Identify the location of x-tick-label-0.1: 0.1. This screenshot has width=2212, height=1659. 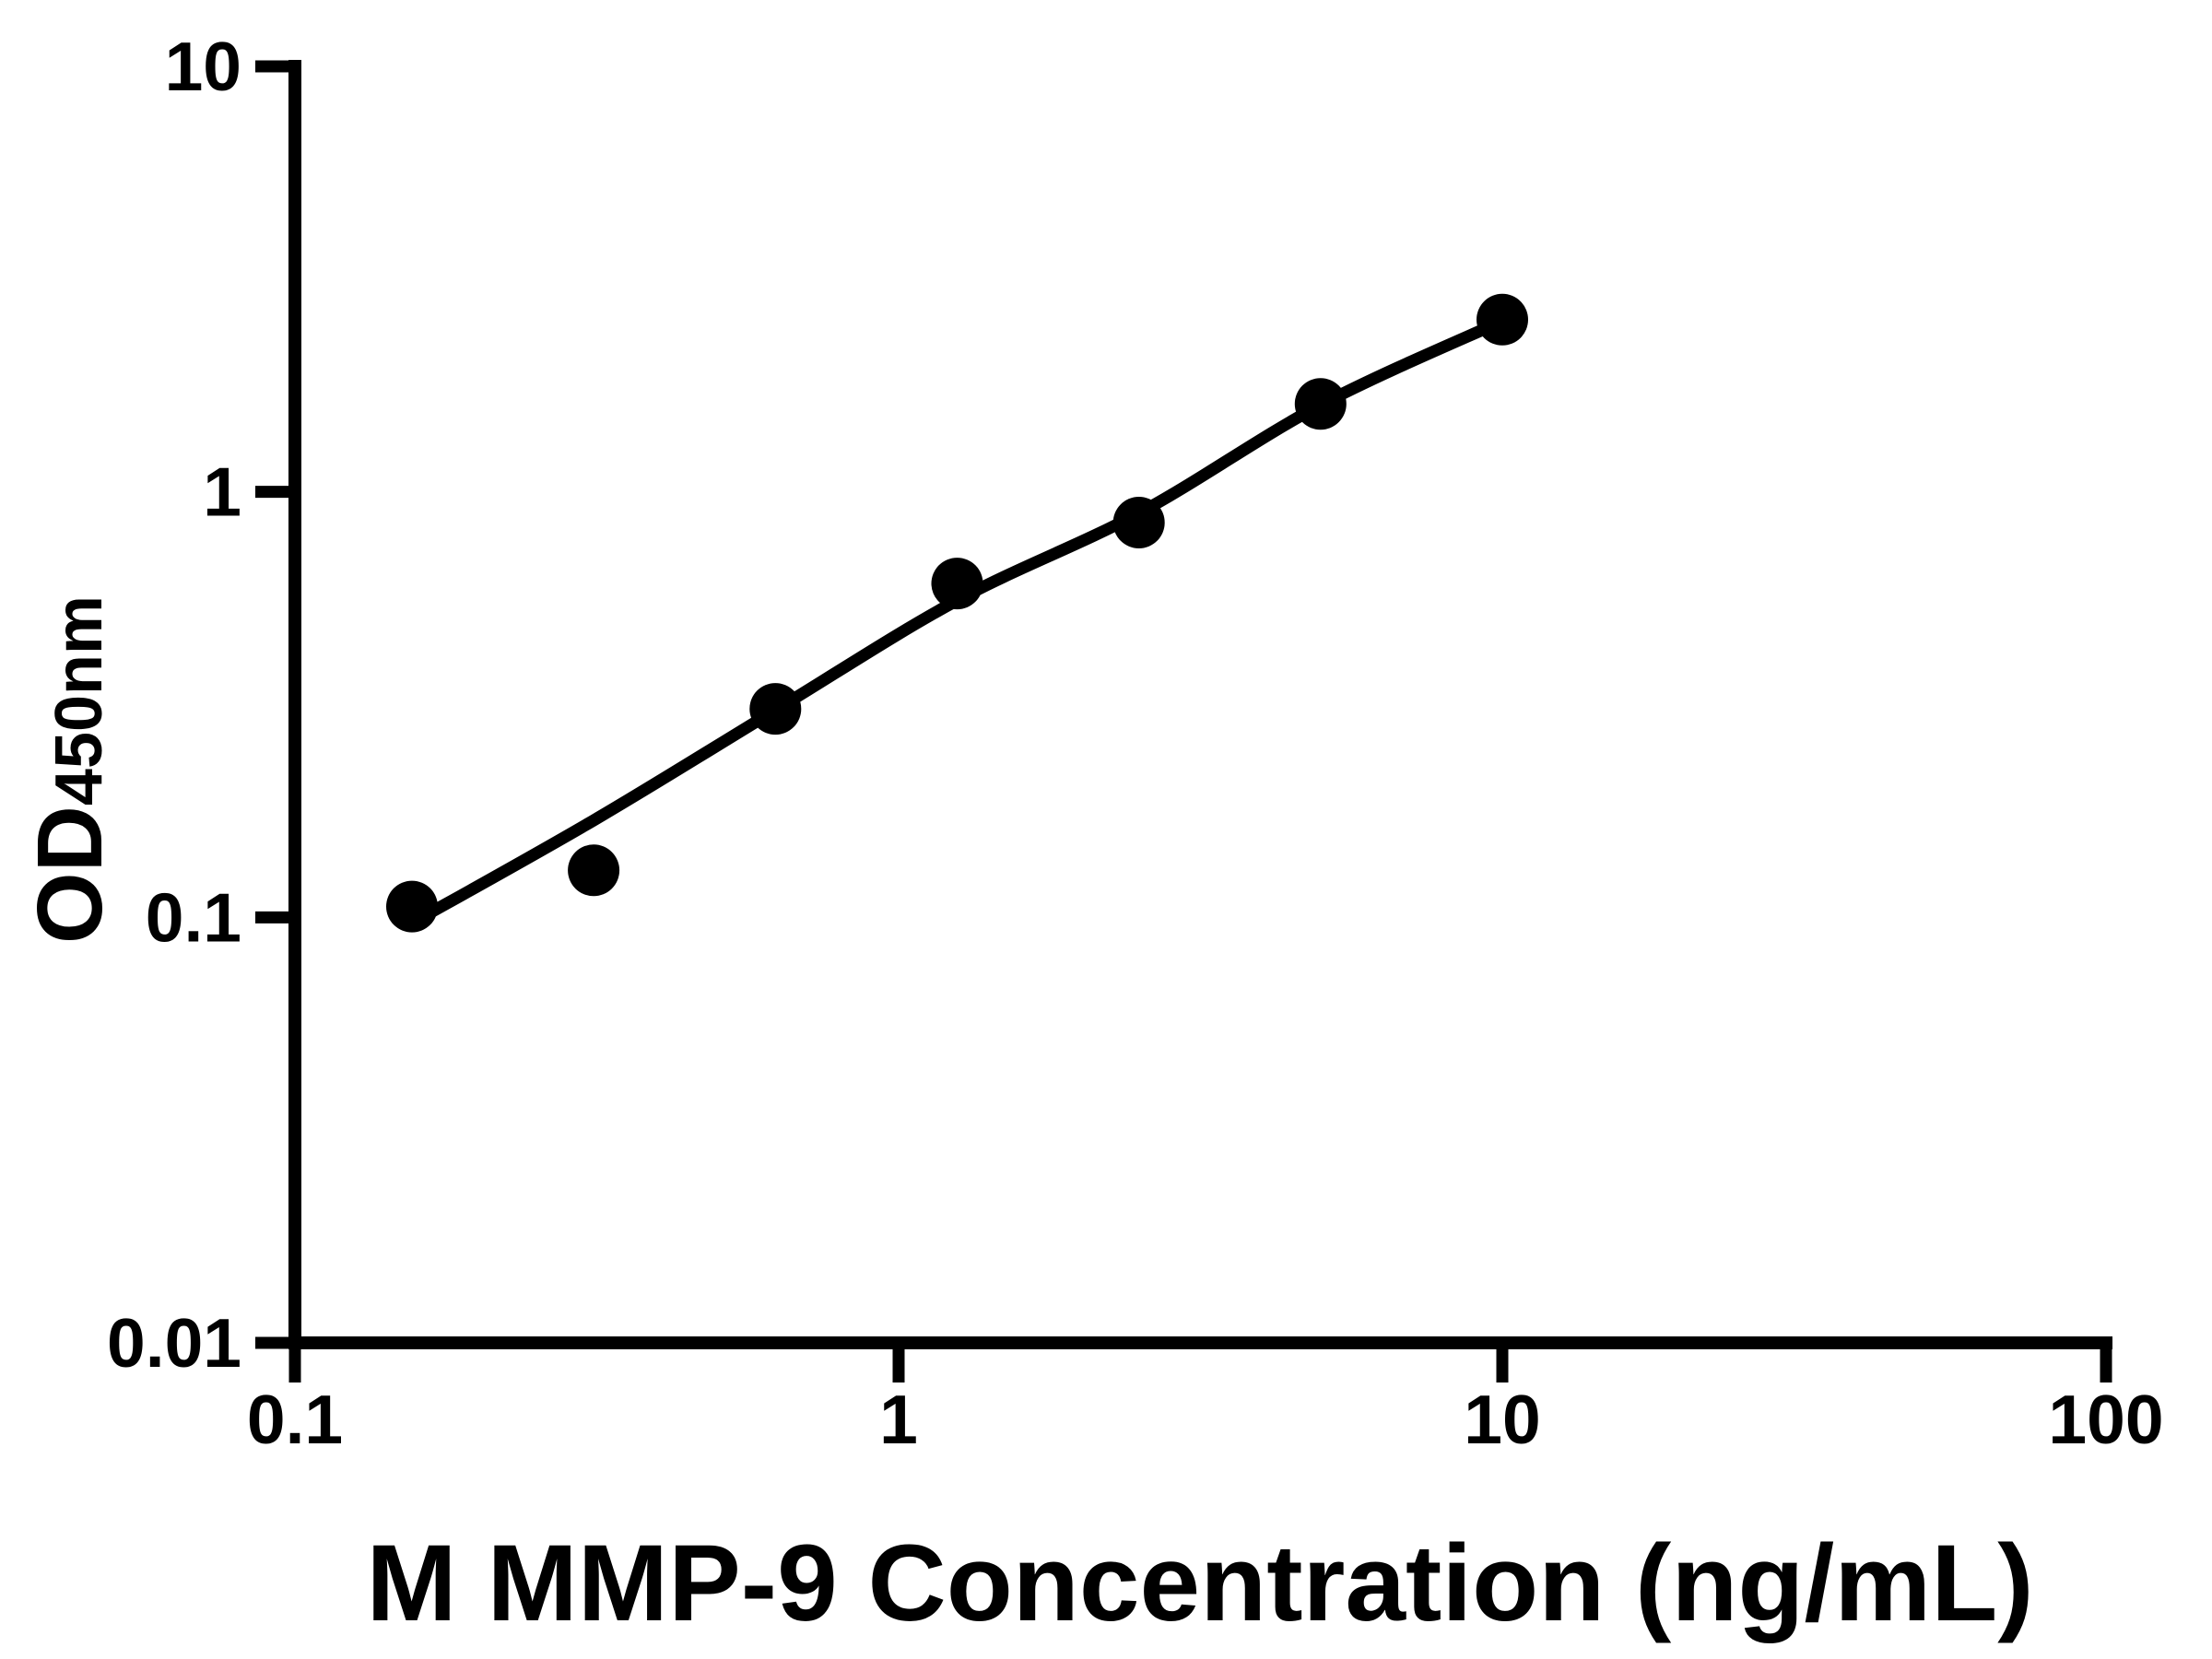
(295, 1419).